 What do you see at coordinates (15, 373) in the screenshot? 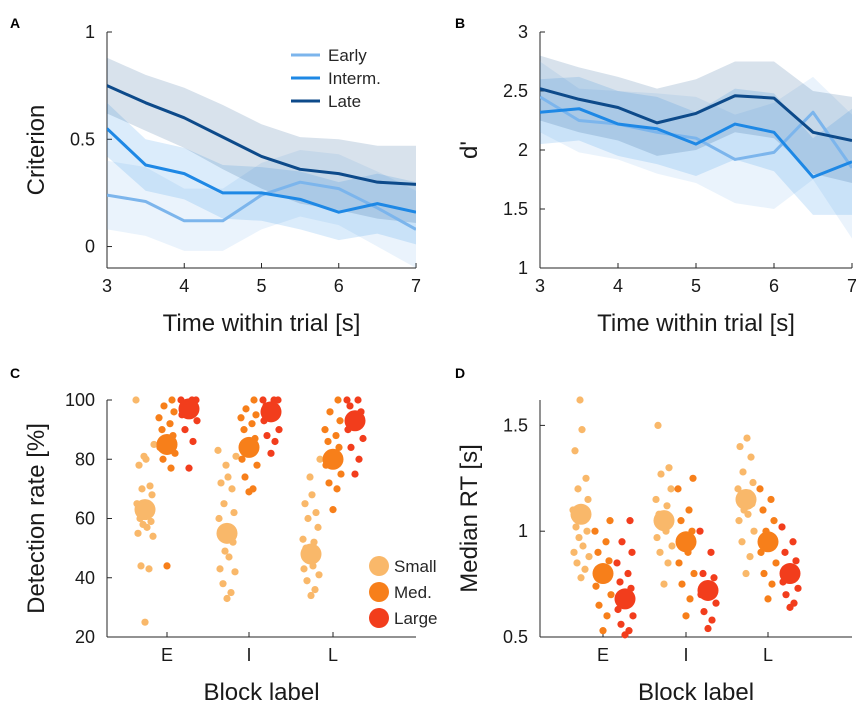
I see `panel-label: C` at bounding box center [15, 373].